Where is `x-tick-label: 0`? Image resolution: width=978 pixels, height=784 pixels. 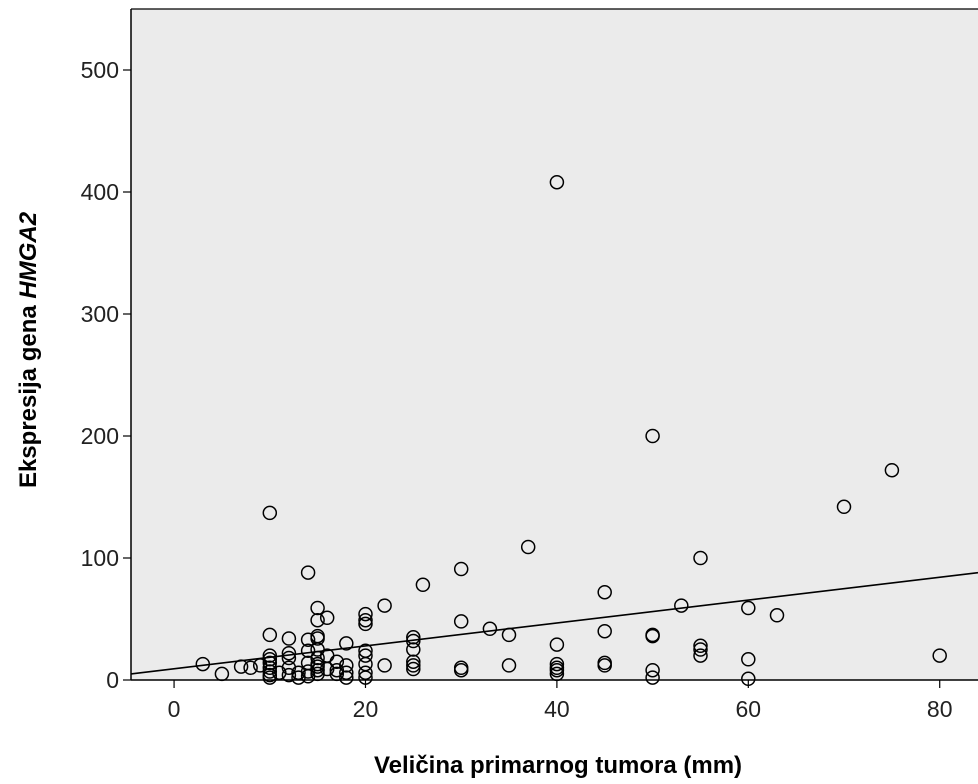
x-tick-label: 0 is located at coordinates (174, 709).